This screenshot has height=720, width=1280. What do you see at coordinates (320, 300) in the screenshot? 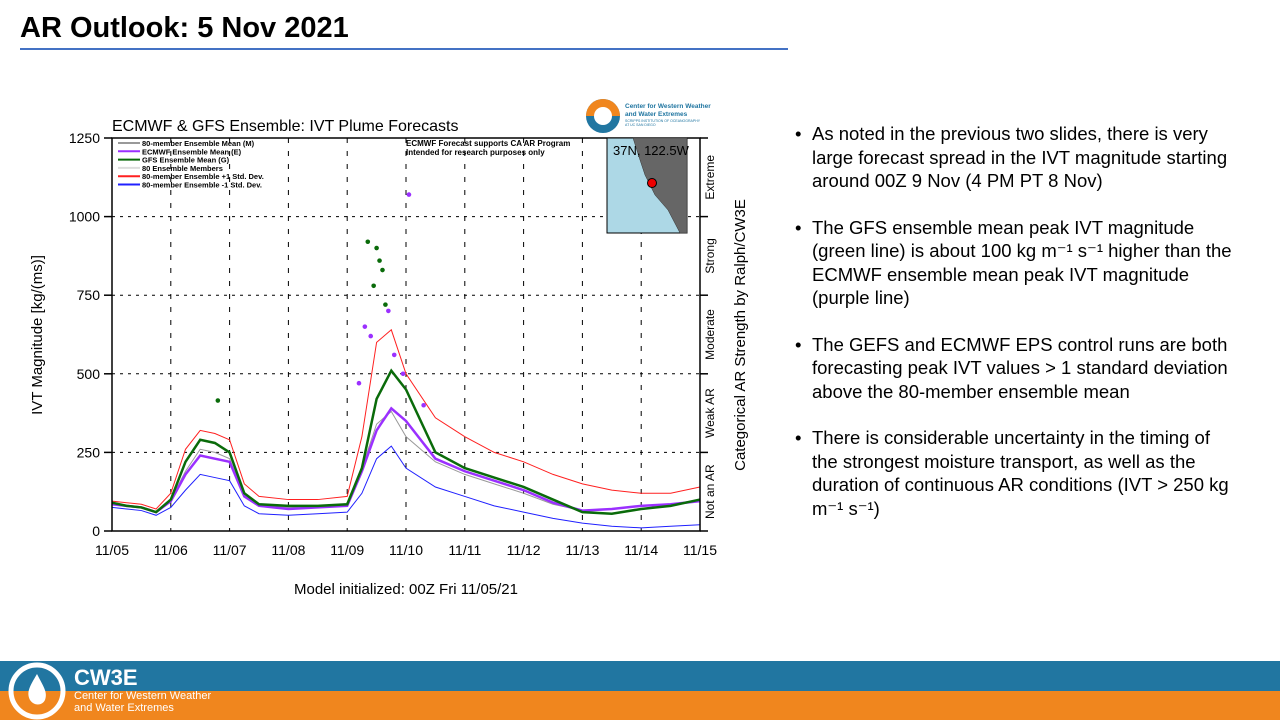
I see `control-points` at bounding box center [320, 300].